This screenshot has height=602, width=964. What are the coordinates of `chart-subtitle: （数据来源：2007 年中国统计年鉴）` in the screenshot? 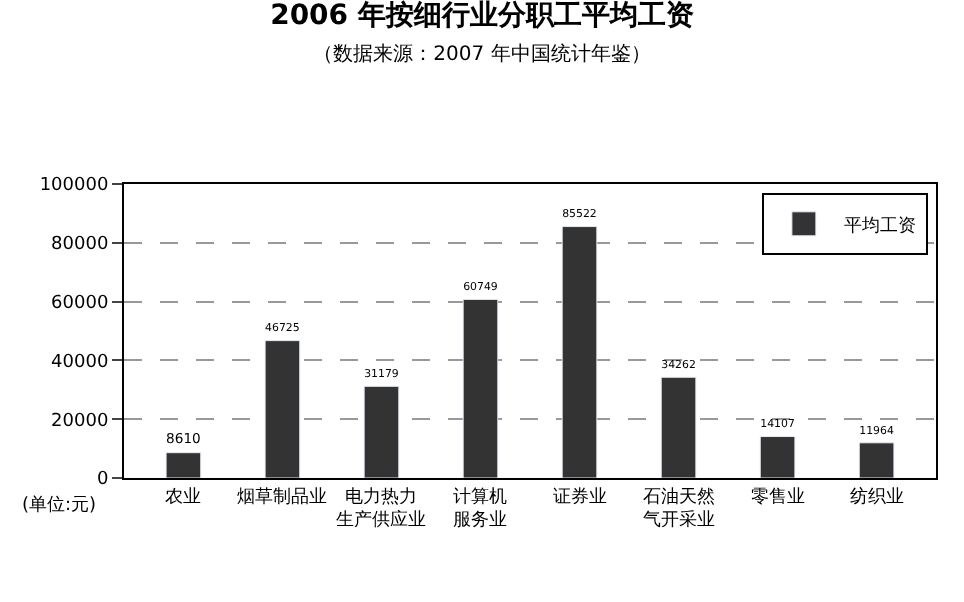 It's located at (482, 54).